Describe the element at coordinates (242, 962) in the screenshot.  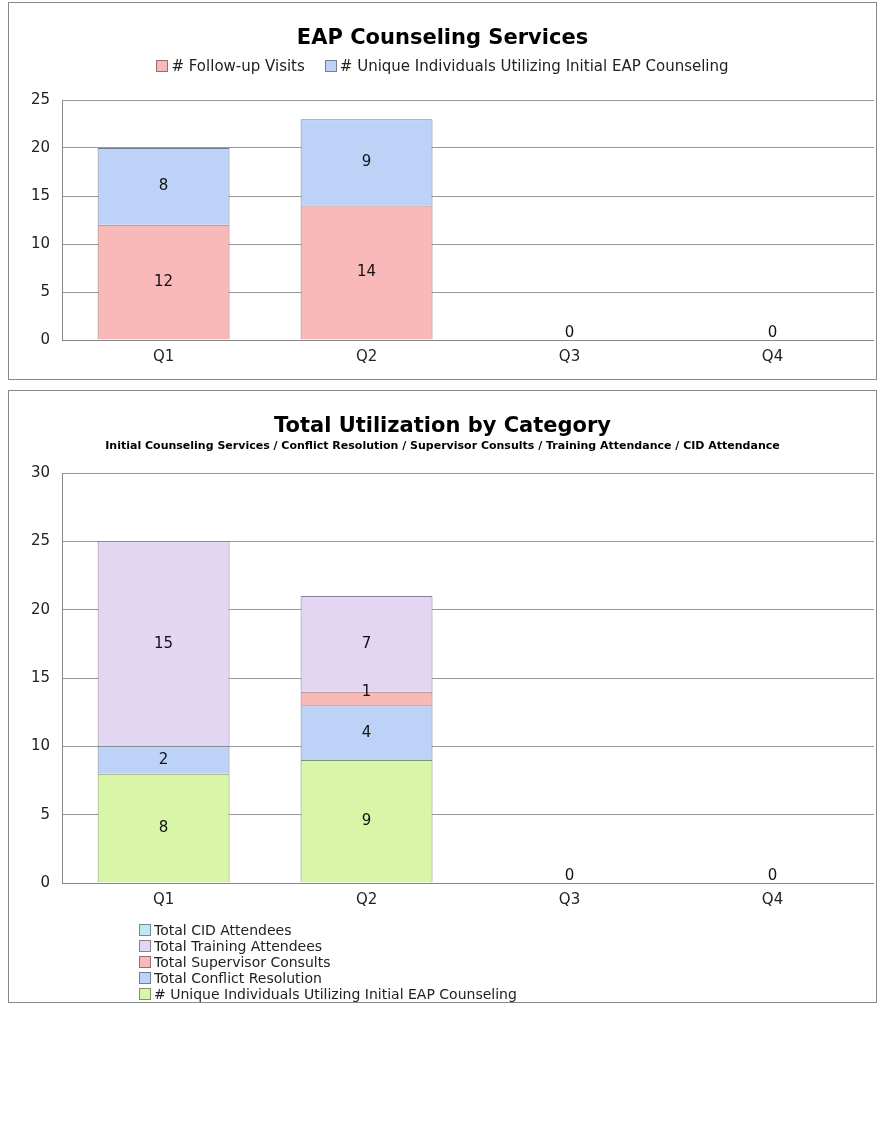
I see `legend-label: Total Supervisor Consults` at that location.